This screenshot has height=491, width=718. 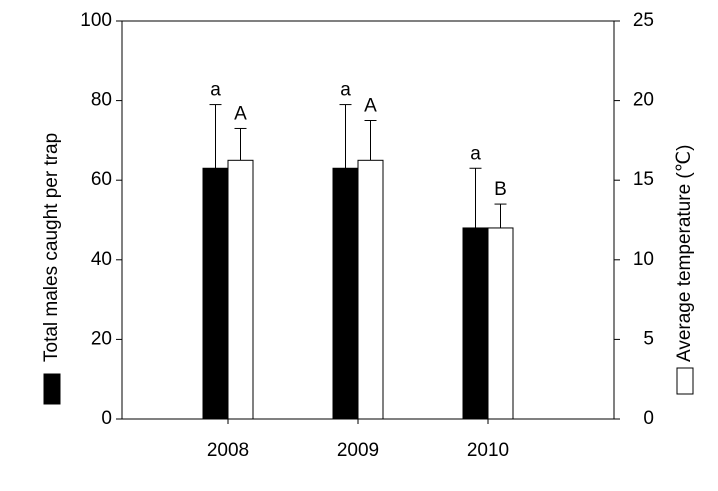 What do you see at coordinates (51, 247) in the screenshot?
I see `y-axis-label: Total males caught per trap` at bounding box center [51, 247].